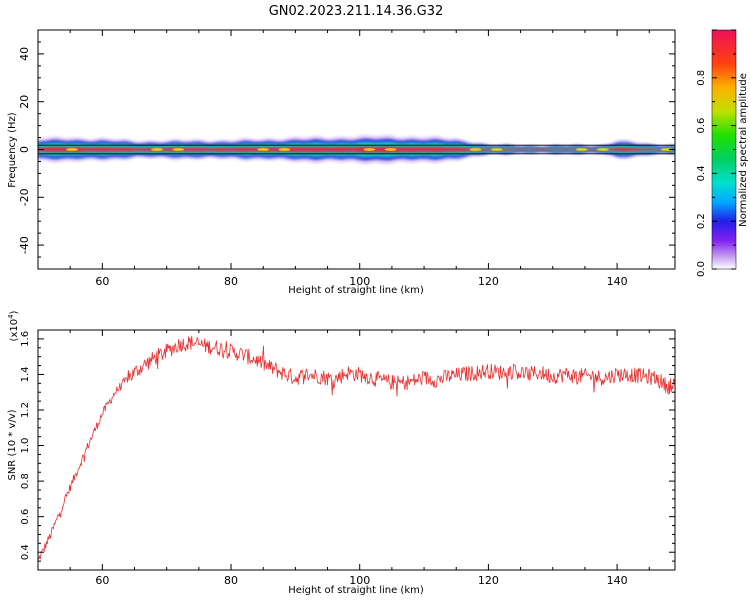  What do you see at coordinates (356, 11) in the screenshot?
I see `figure-title: GN02.2023.211.14.36.G32` at bounding box center [356, 11].